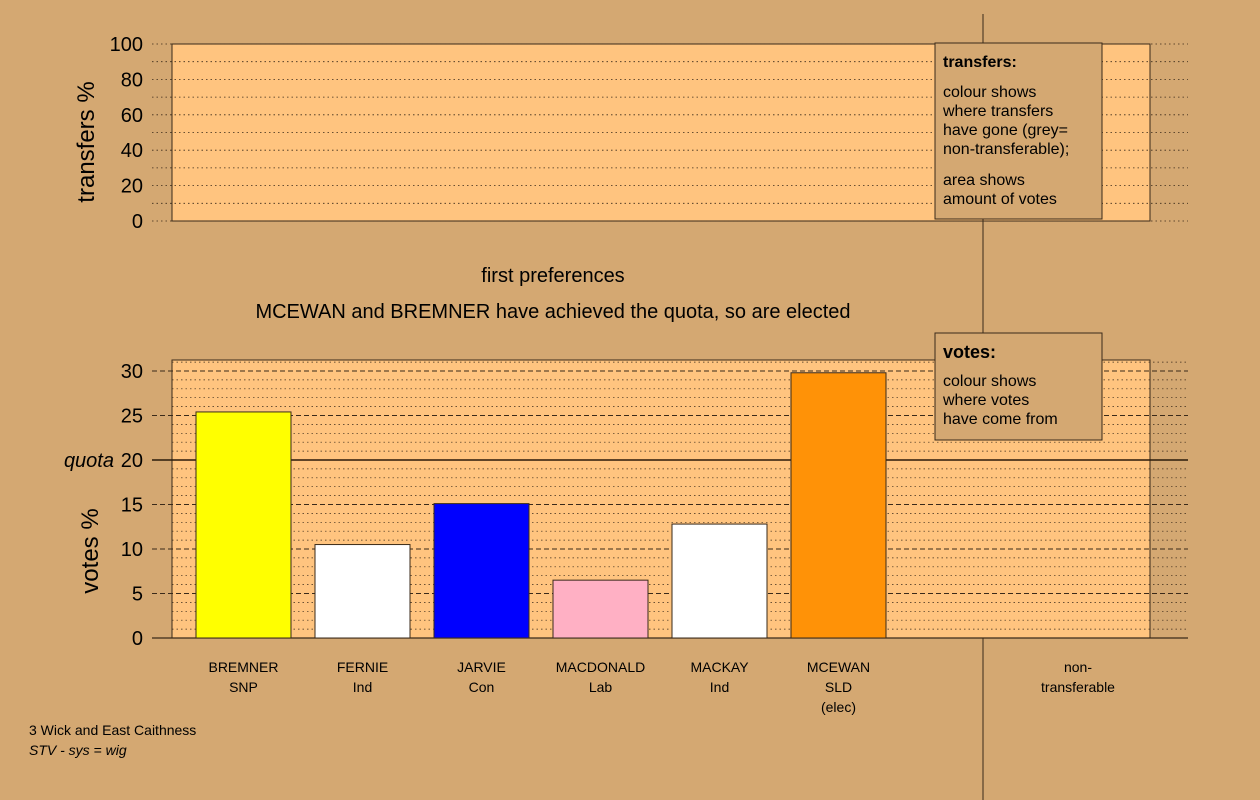 The height and width of the screenshot is (800, 1260). What do you see at coordinates (243, 525) in the screenshot?
I see `bar-bremner` at bounding box center [243, 525].